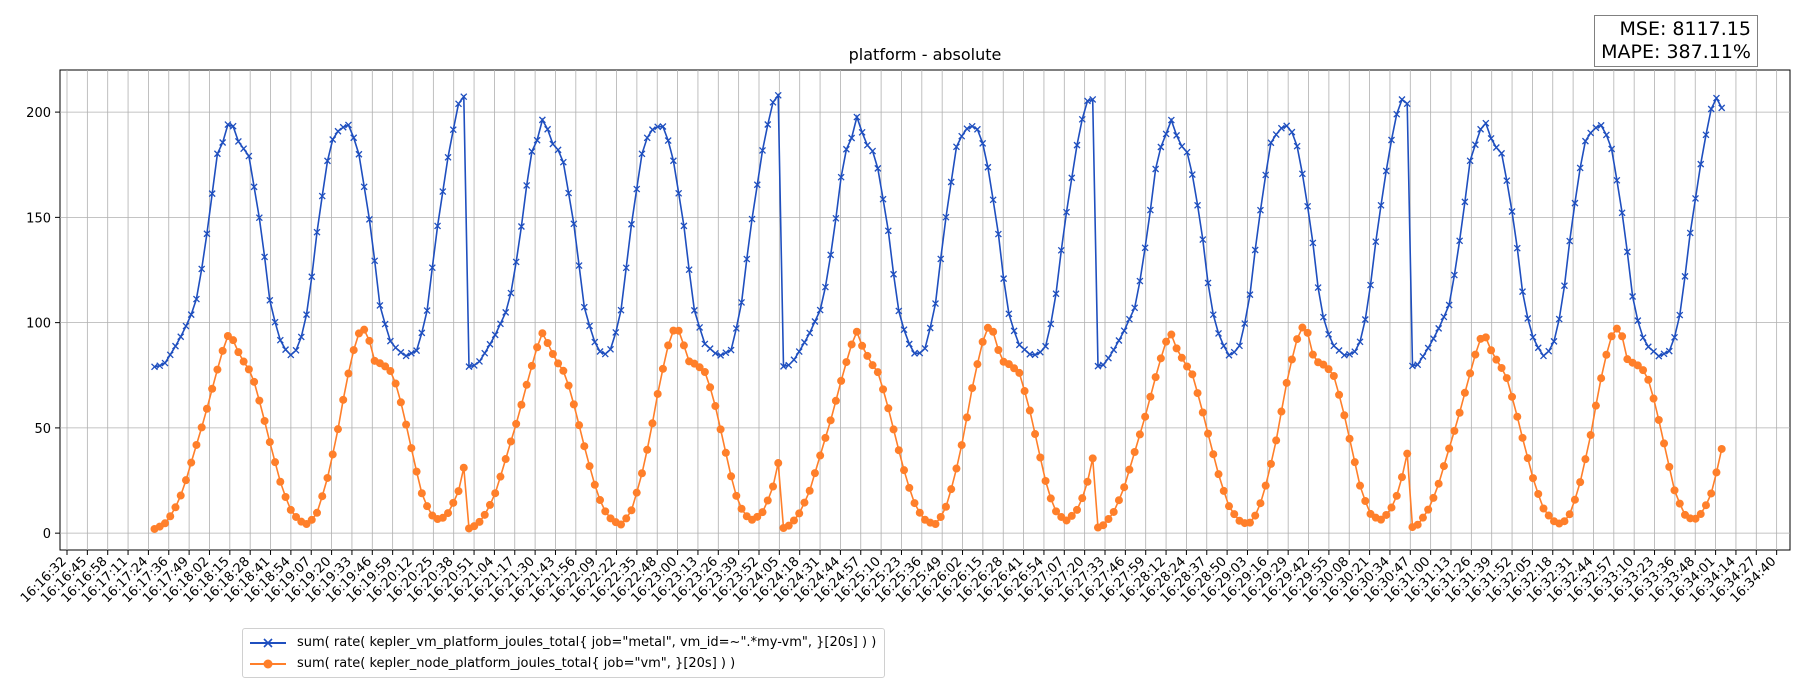  I want to click on y-tick-label: 0, so click(47, 534).